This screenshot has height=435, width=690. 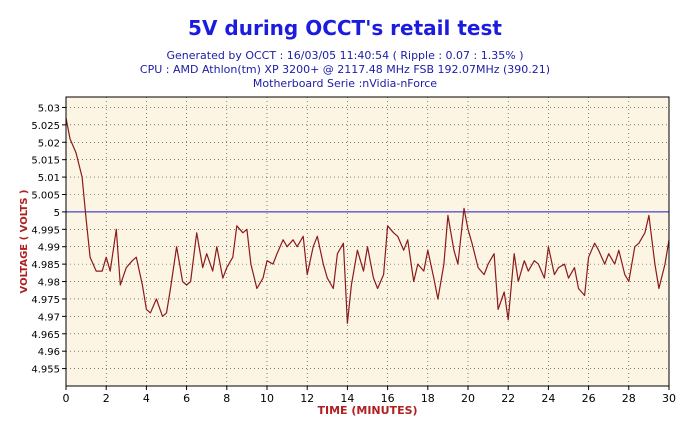 What do you see at coordinates (66, 398) in the screenshot?
I see `x-tick-label: 0` at bounding box center [66, 398].